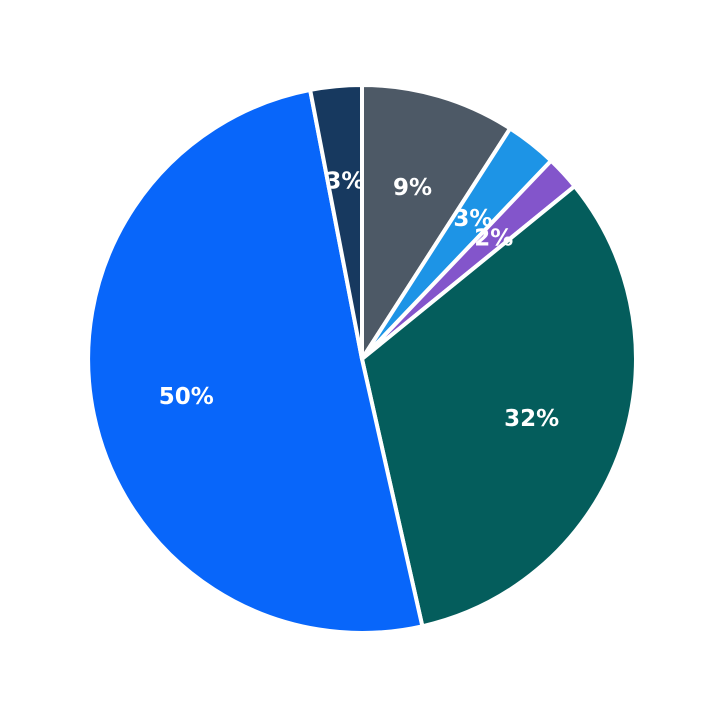 This screenshot has height=723, width=723. I want to click on slice-label: 9%, so click(412, 188).